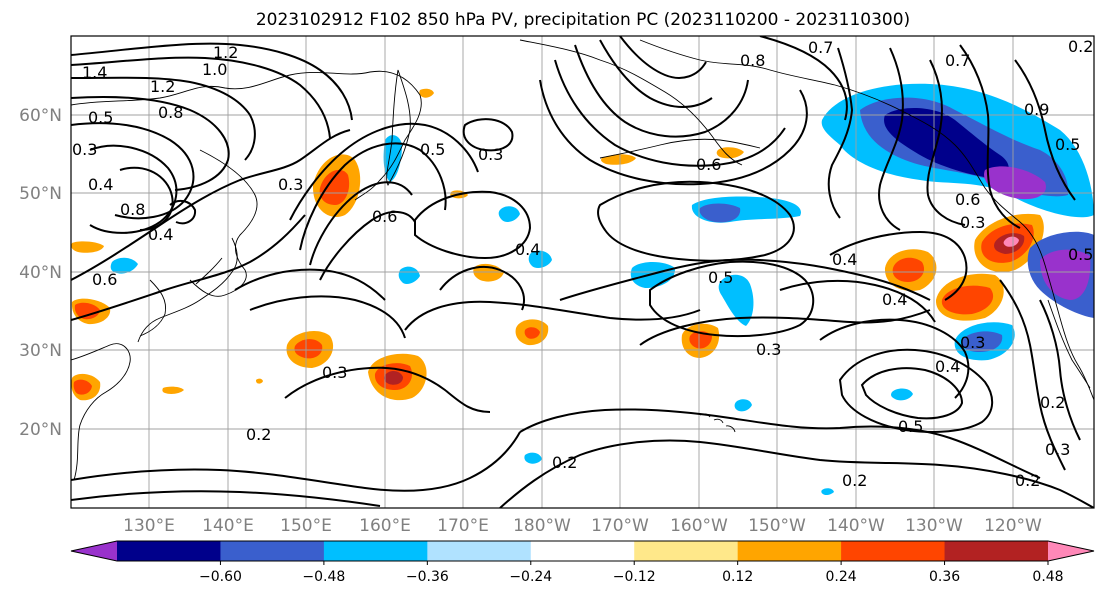 The height and width of the screenshot is (601, 1105). What do you see at coordinates (398, 127) in the screenshot?
I see `coastline-kamchatka` at bounding box center [398, 127].